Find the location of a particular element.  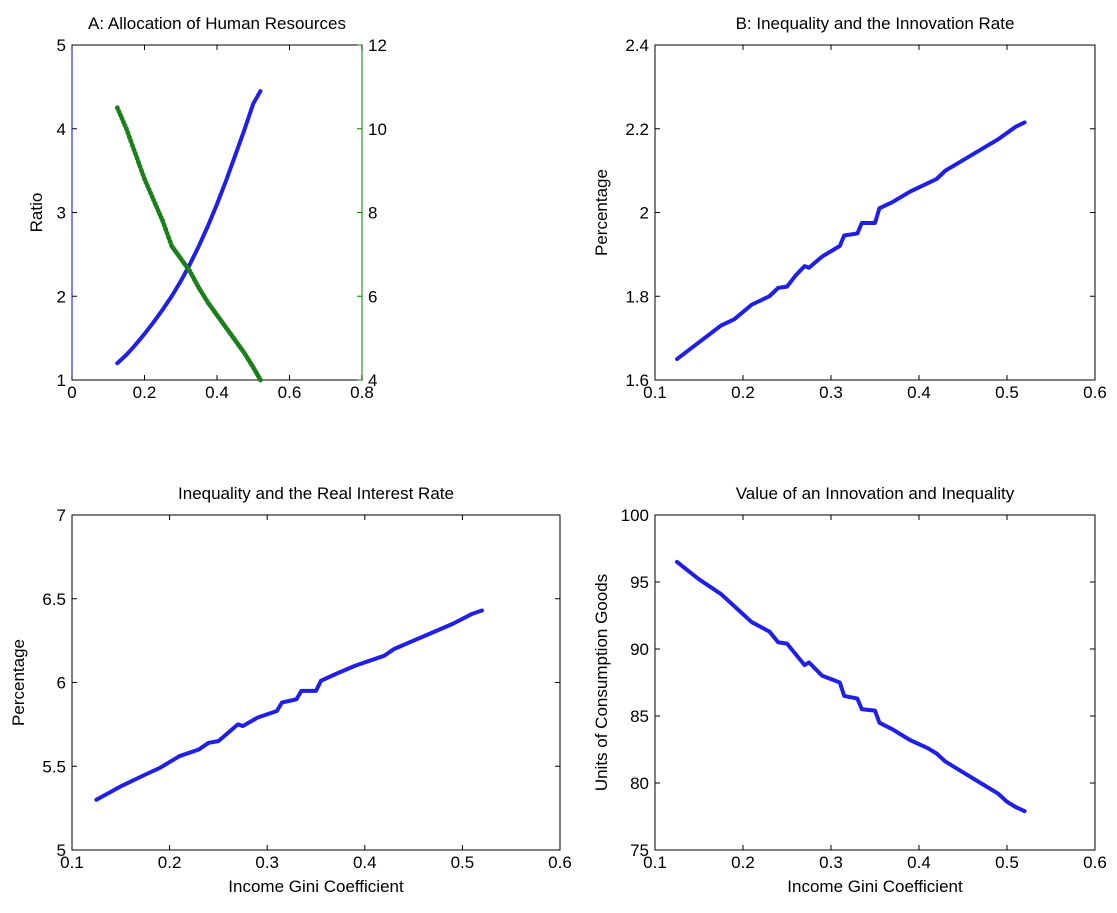

y2-tick-label: 12 is located at coordinates (377, 45).